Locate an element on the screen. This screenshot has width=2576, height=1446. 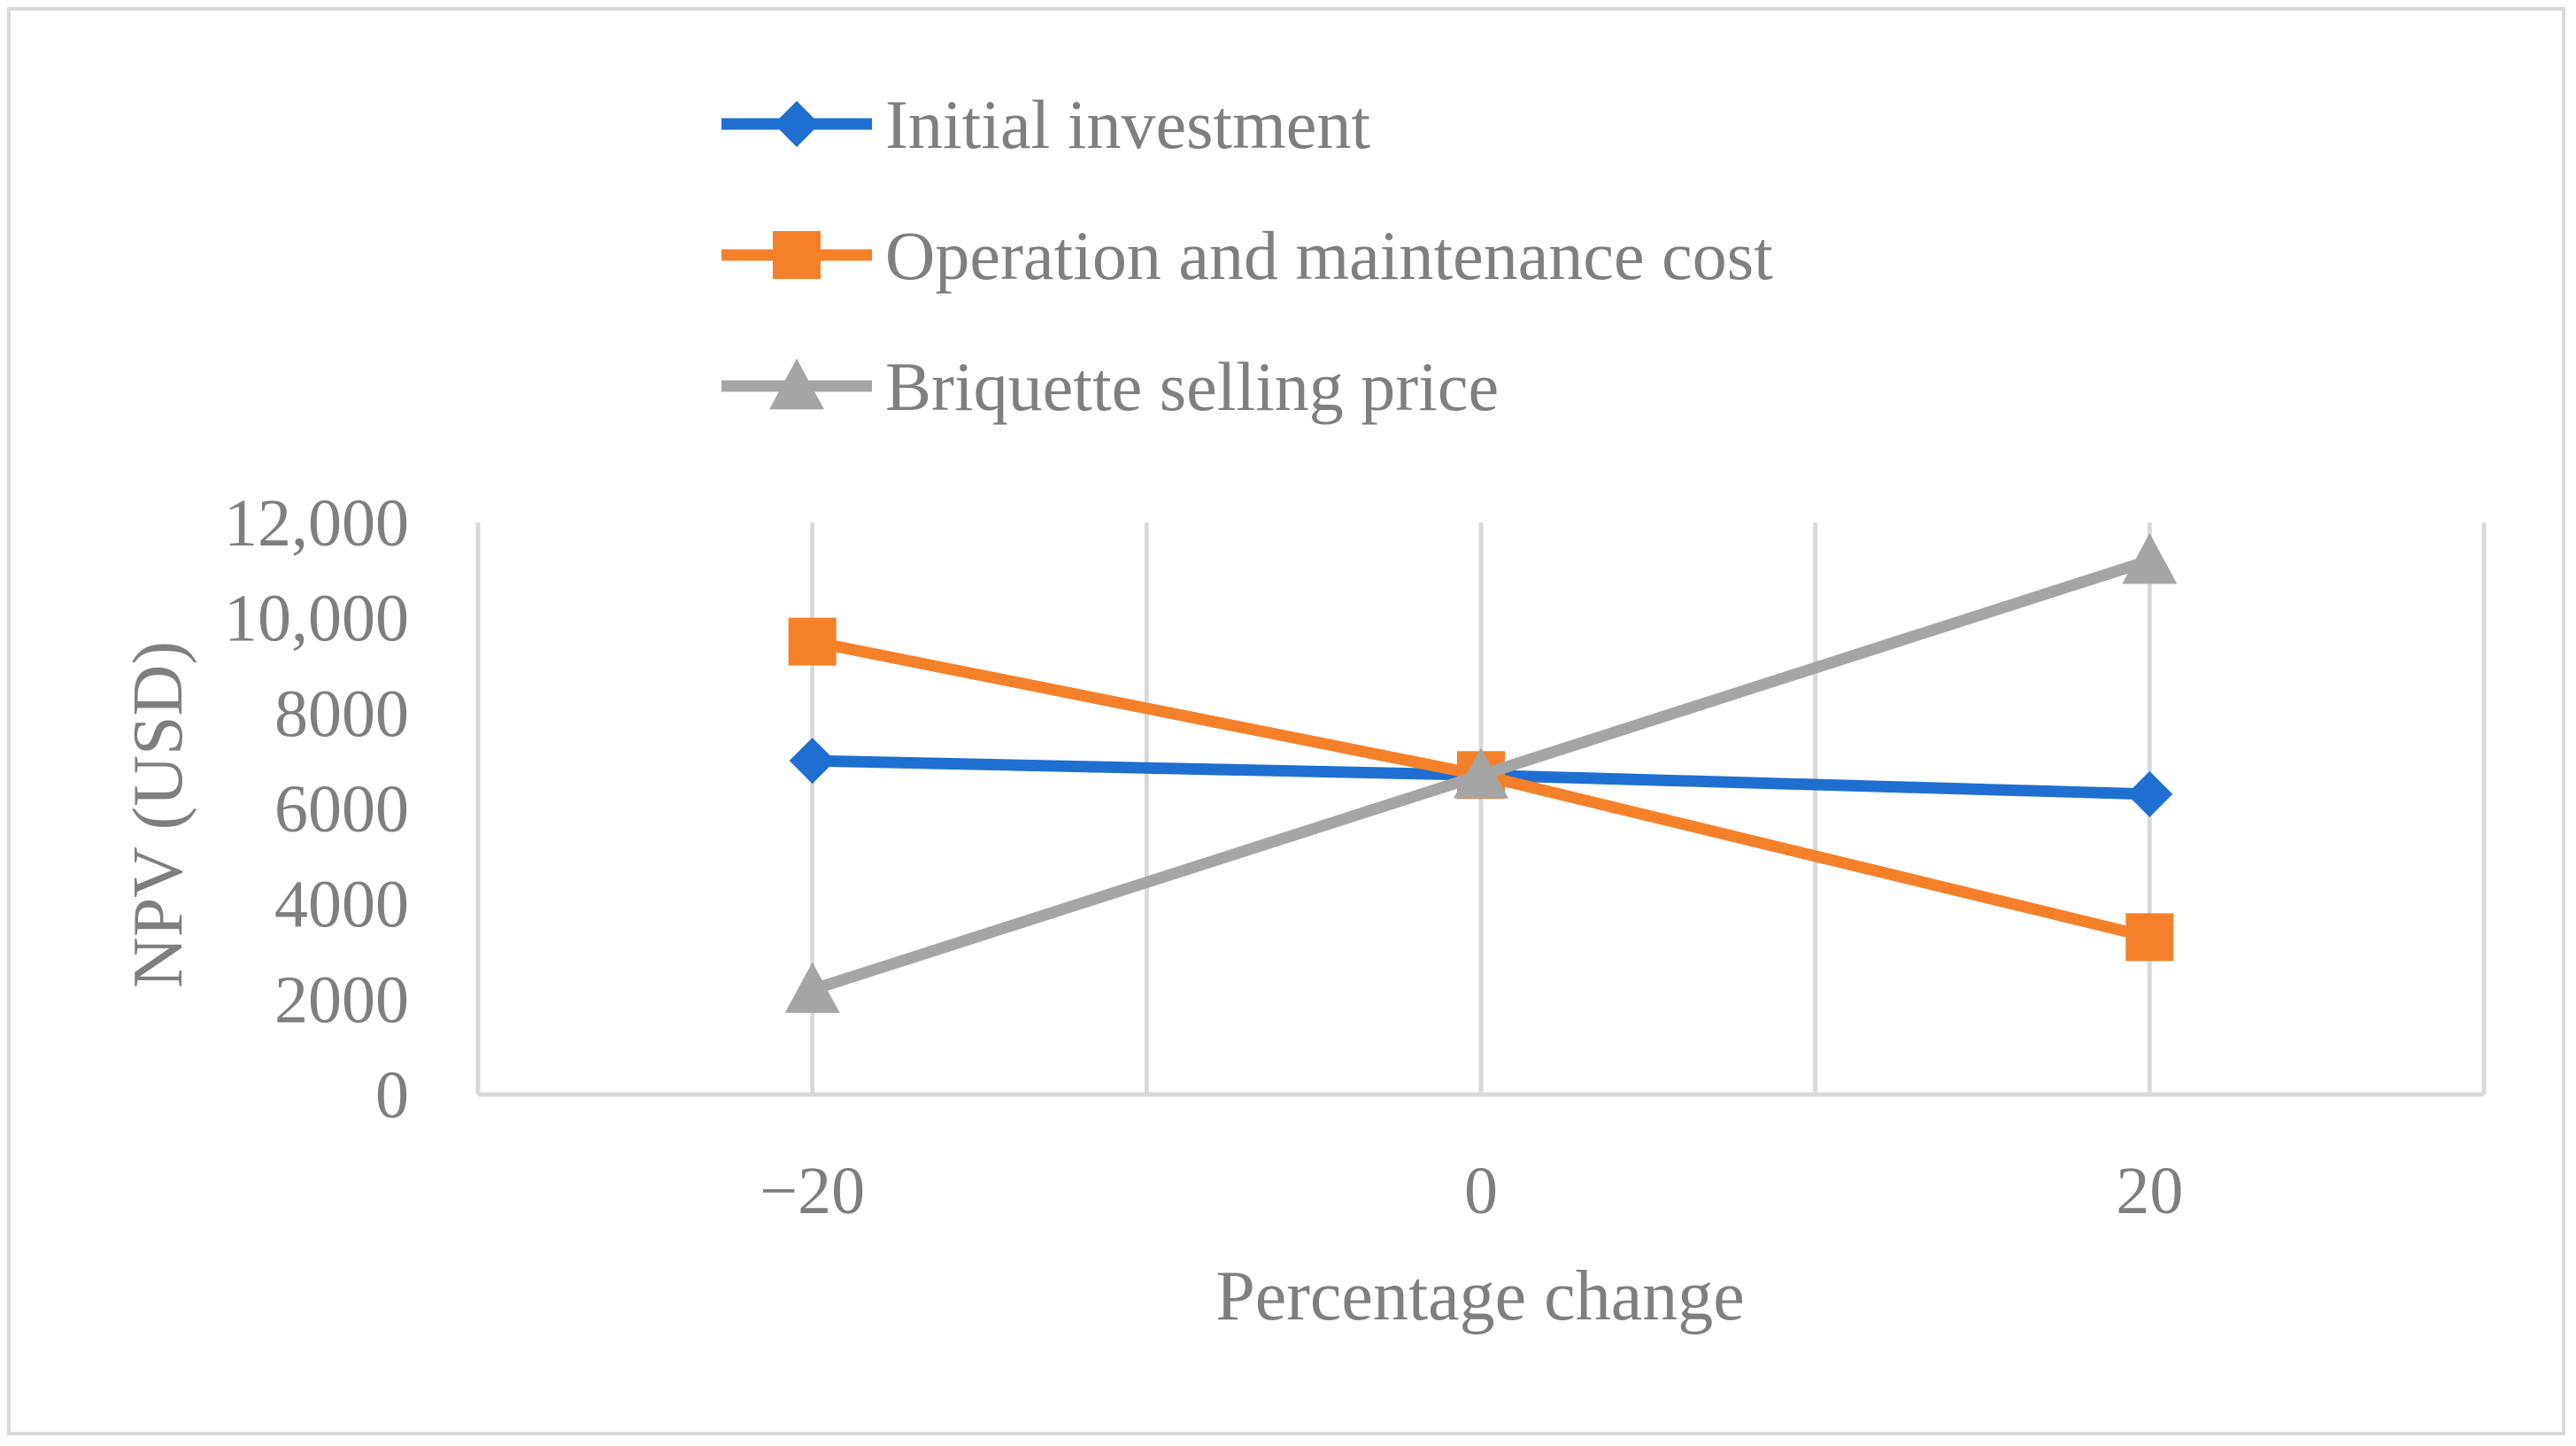
y-axis-title: NPV (USD) is located at coordinates (158, 814).